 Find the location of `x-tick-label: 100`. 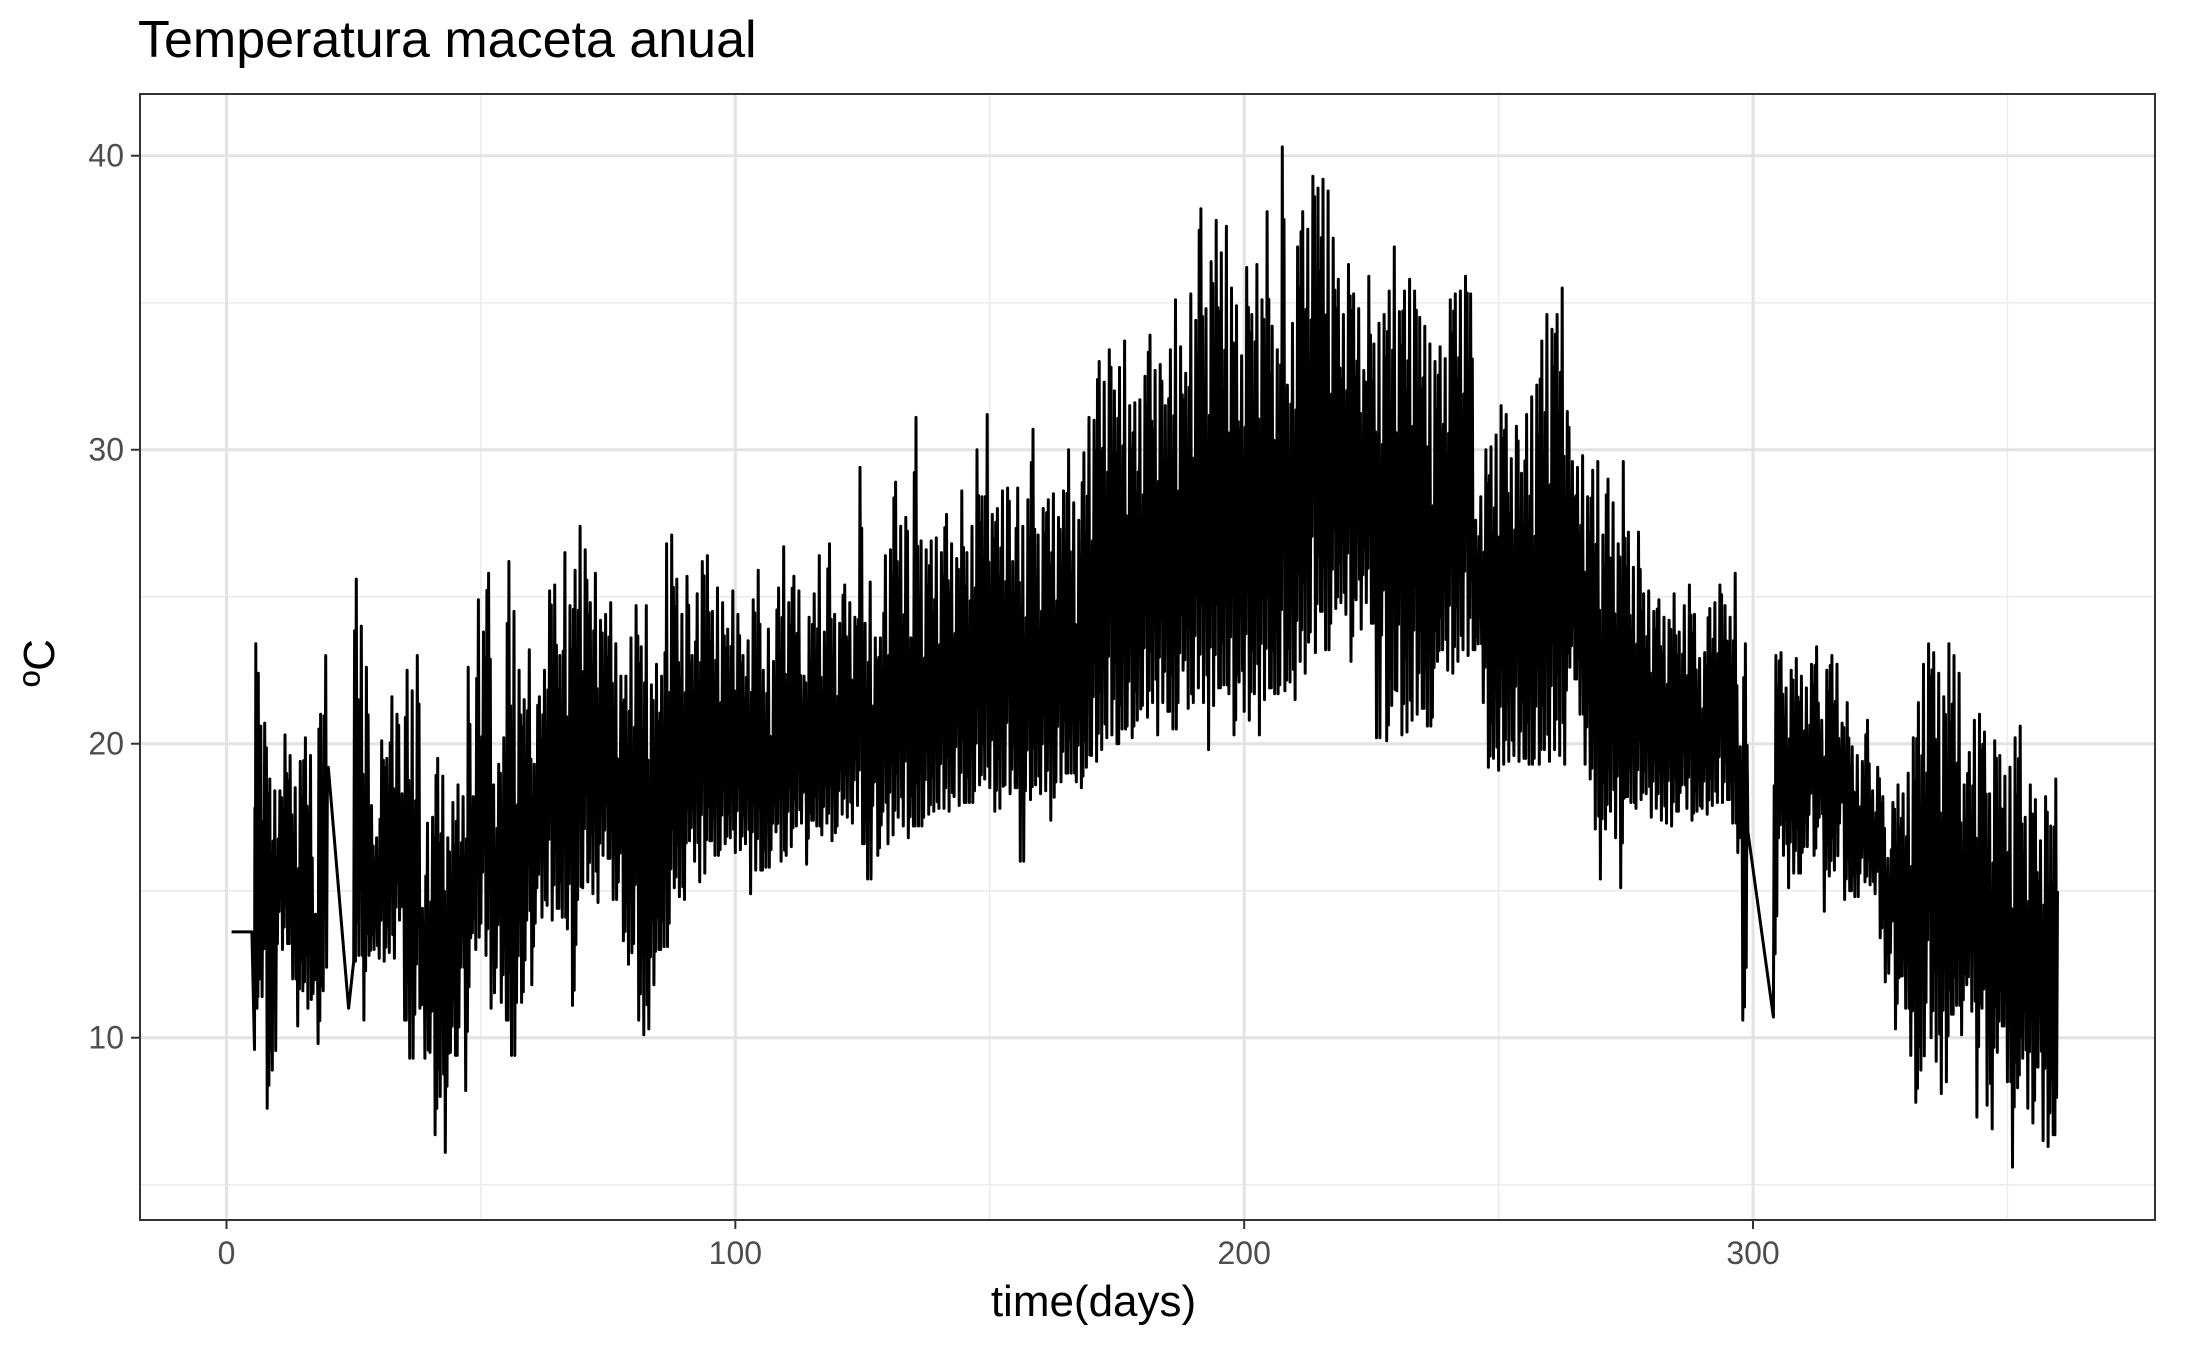

x-tick-label: 100 is located at coordinates (735, 1253).